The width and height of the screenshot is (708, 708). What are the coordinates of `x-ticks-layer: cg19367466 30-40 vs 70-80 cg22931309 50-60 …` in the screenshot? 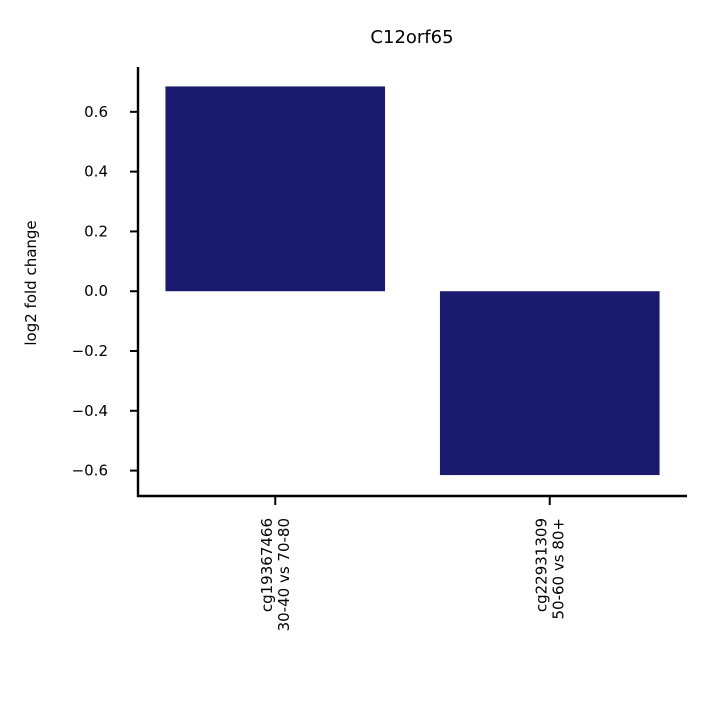 It's located at (412, 563).